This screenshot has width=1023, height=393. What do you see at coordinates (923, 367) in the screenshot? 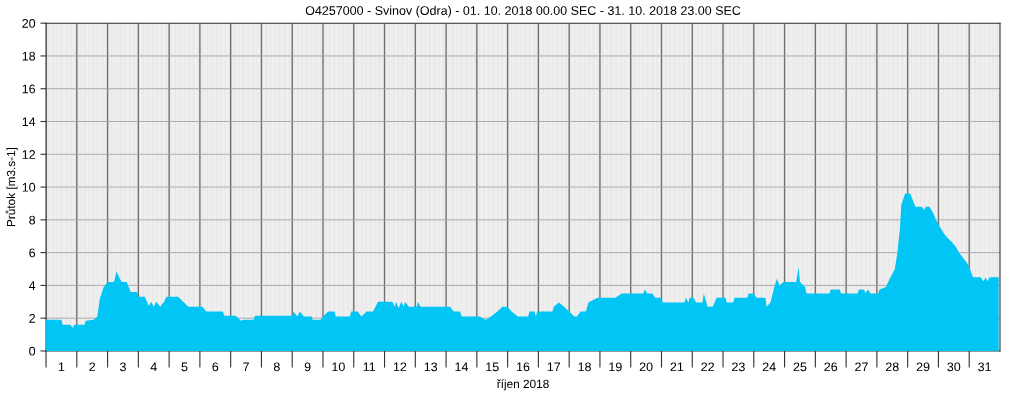
I see `x-tick-label: 29` at bounding box center [923, 367].